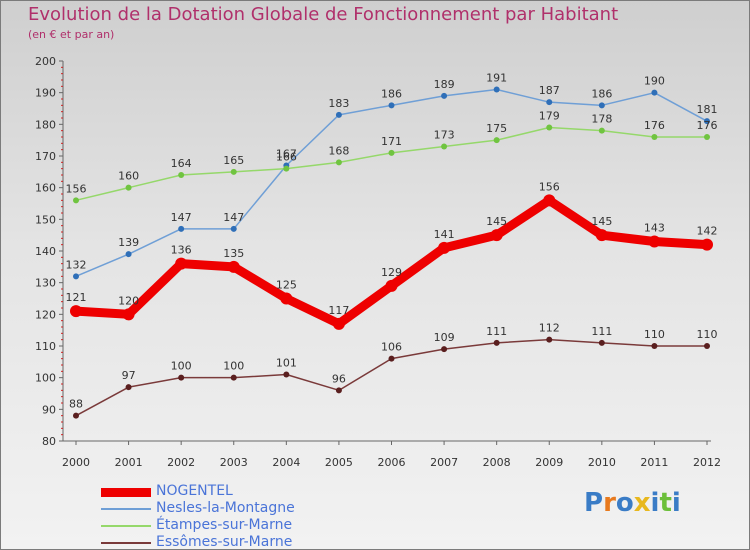 This screenshot has height=550, width=750. What do you see at coordinates (45, 251) in the screenshot?
I see `y-tick-label: 140` at bounding box center [45, 251].